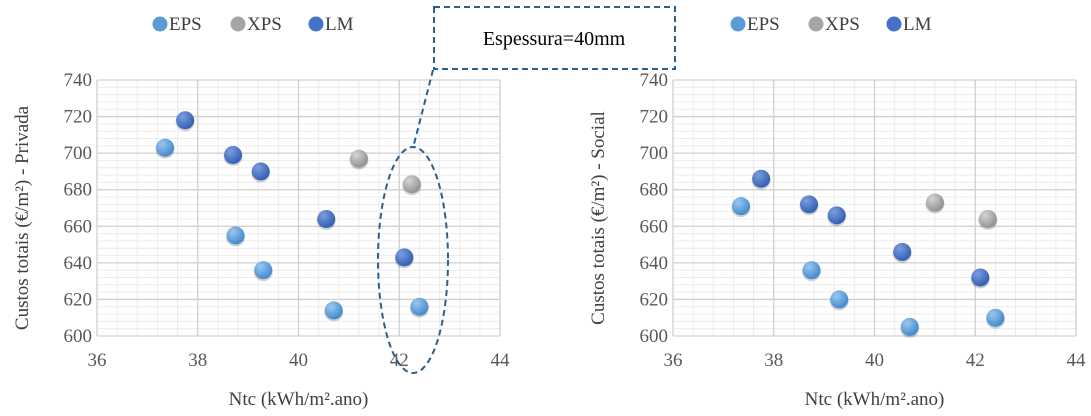  What do you see at coordinates (423, 109) in the screenshot?
I see `annotation-connector` at bounding box center [423, 109].